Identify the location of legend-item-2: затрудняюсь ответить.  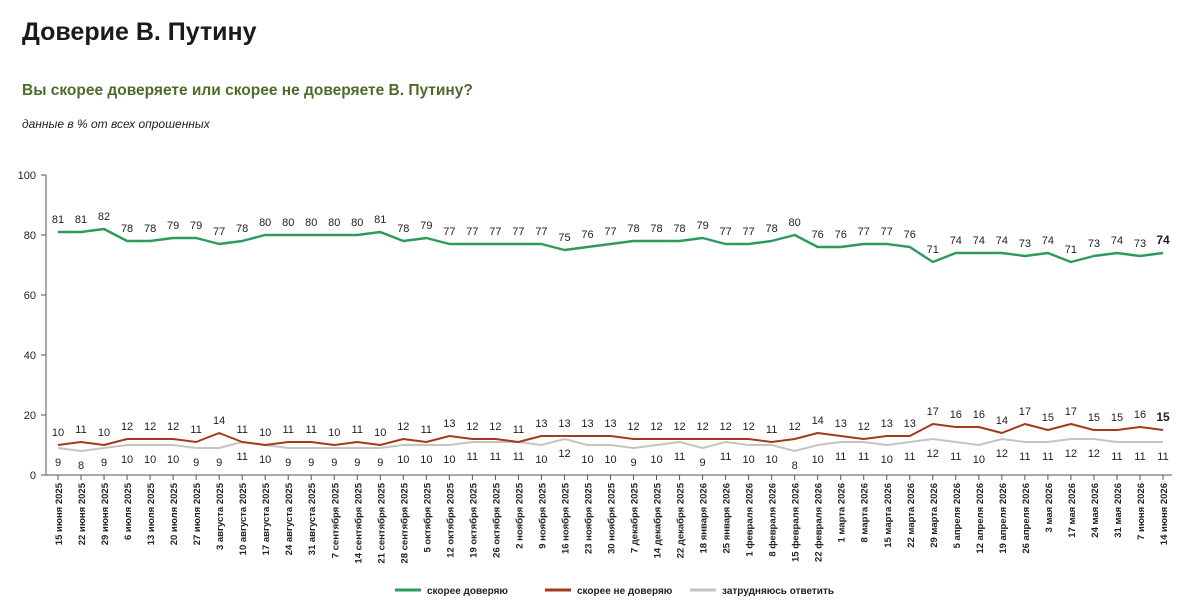
(762, 591).